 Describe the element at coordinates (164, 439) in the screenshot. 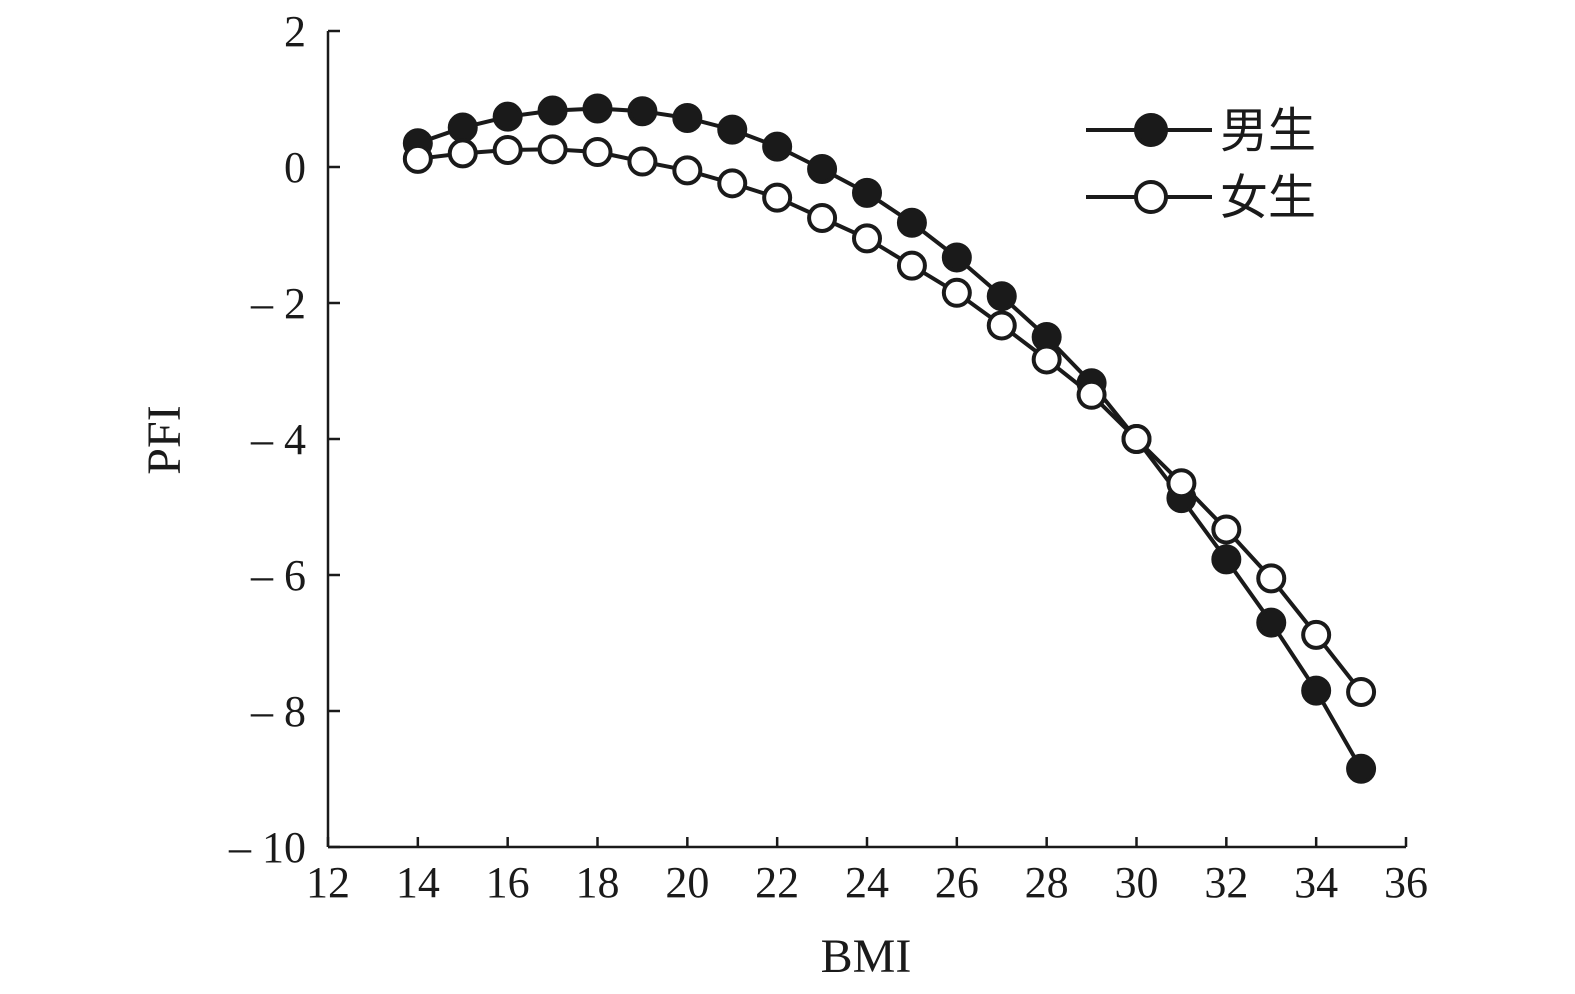

I see `y-axis-title: PFI` at that location.